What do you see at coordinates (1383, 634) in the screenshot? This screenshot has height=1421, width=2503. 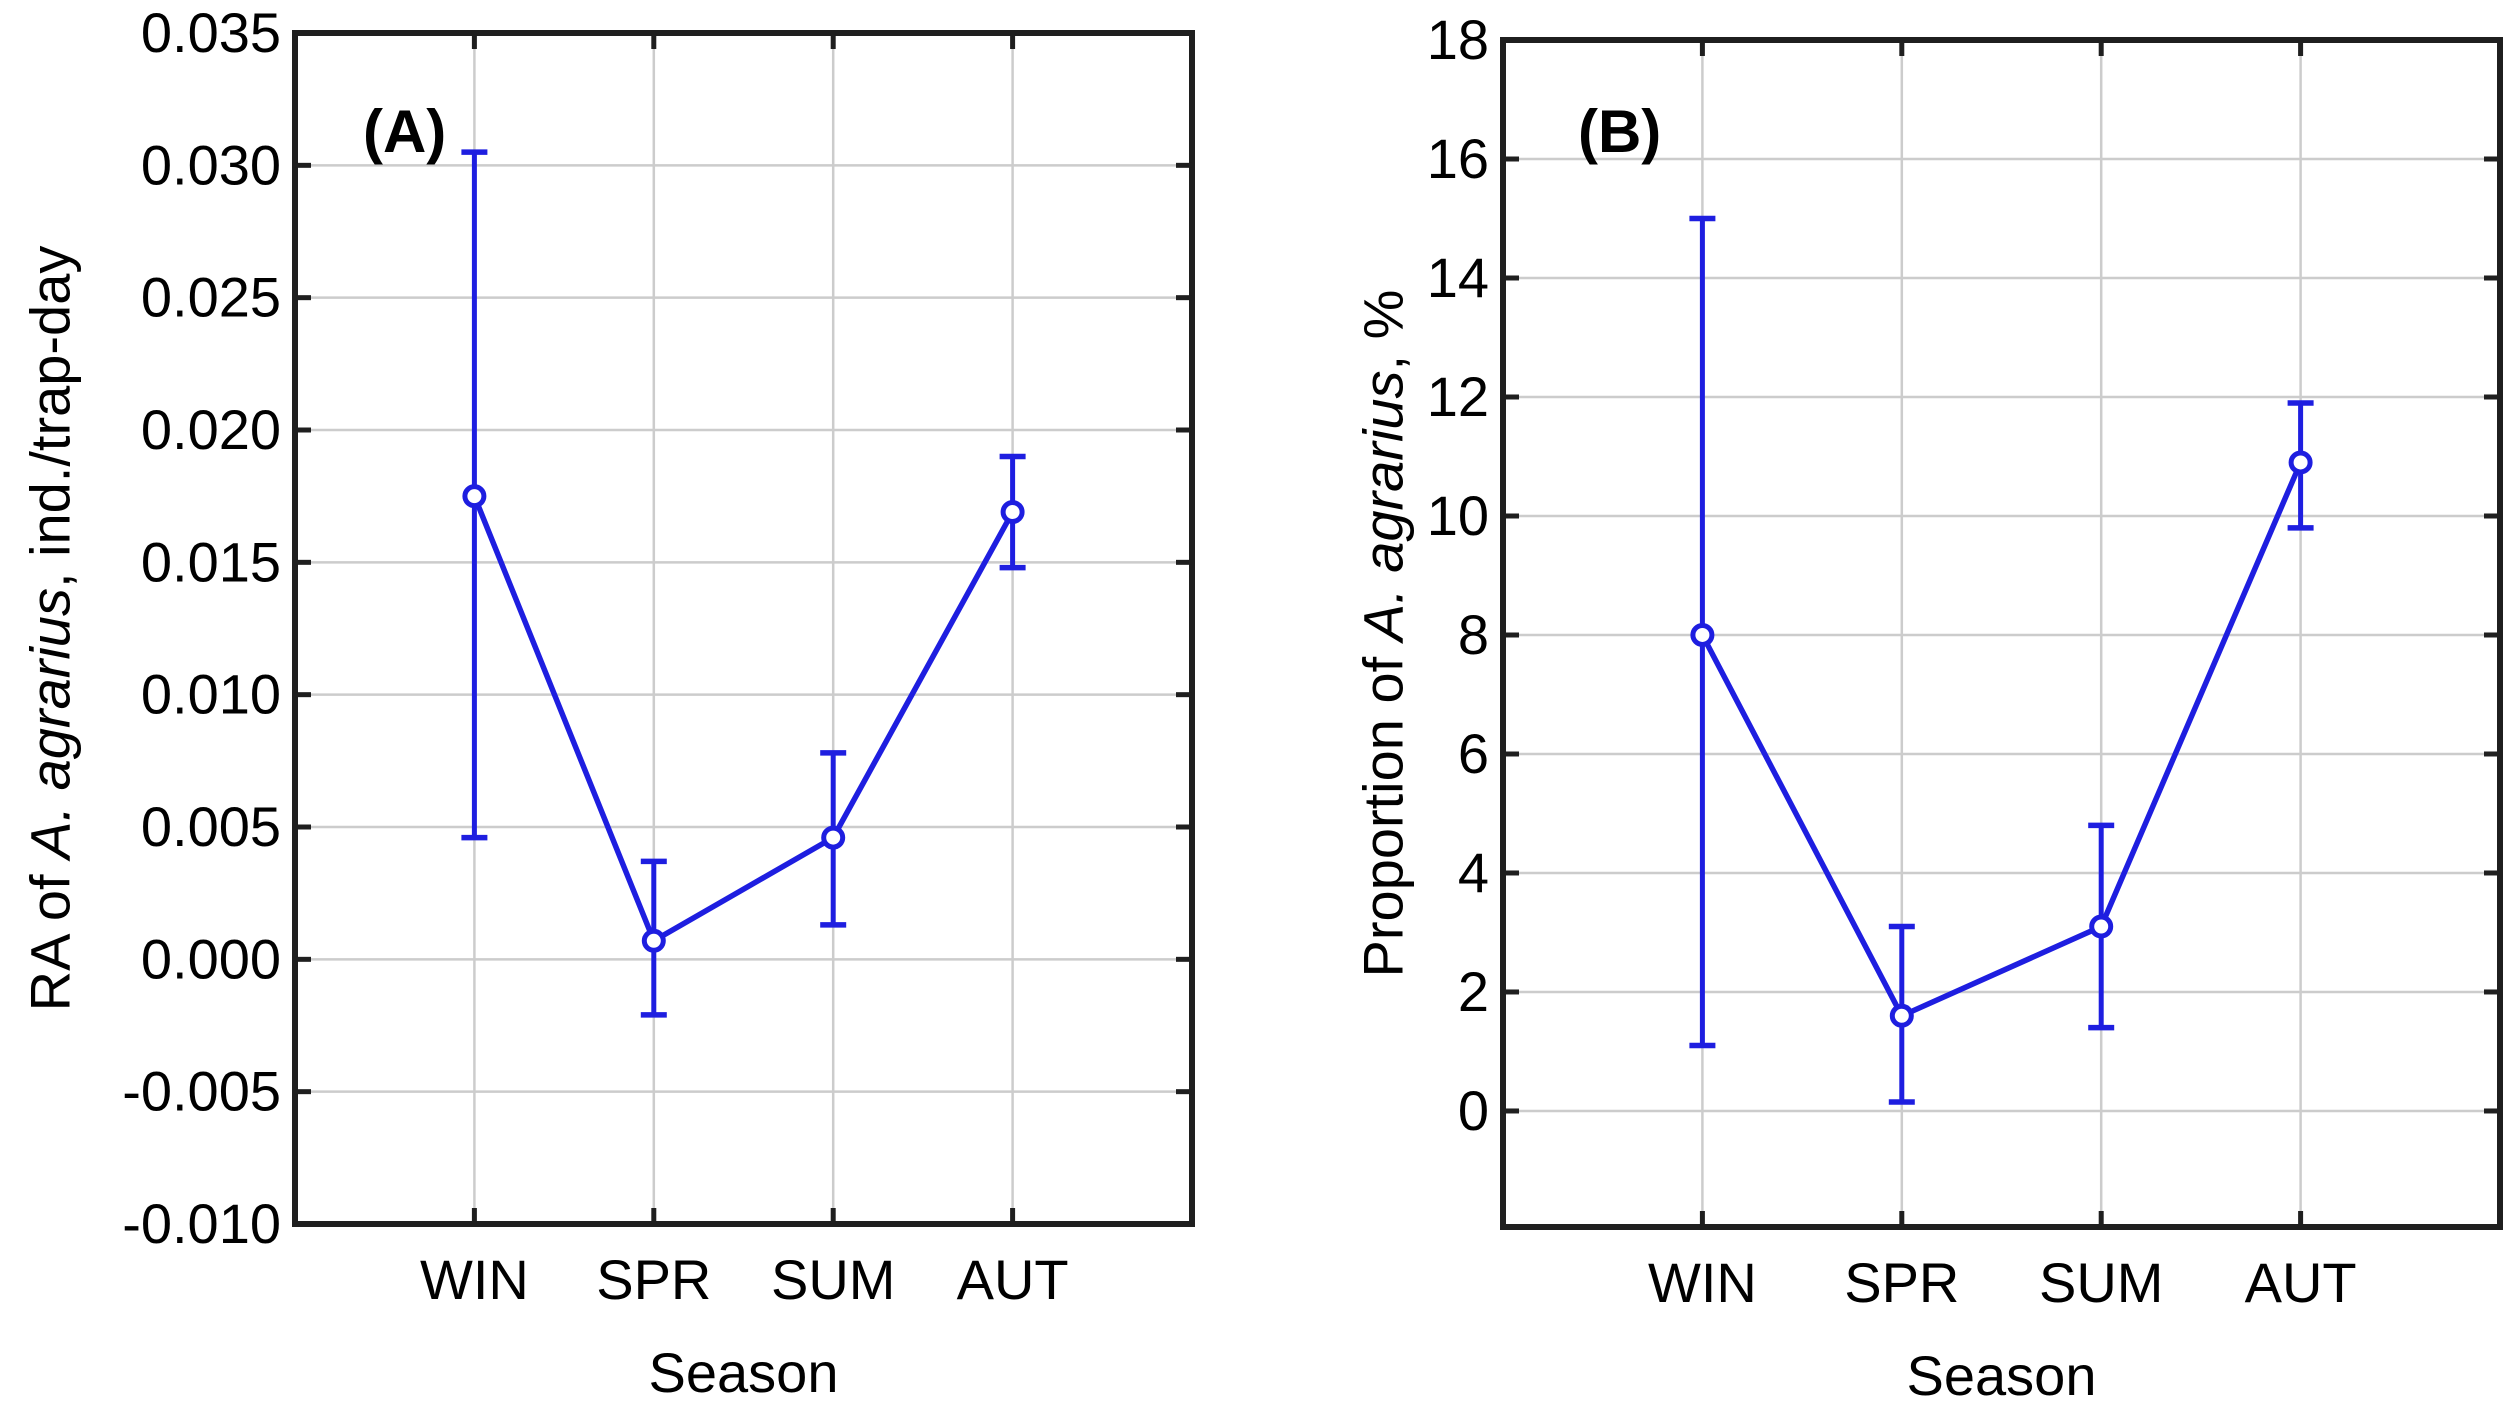 I see `y-axis-title: Proportion of A. agrarius, %` at bounding box center [1383, 634].